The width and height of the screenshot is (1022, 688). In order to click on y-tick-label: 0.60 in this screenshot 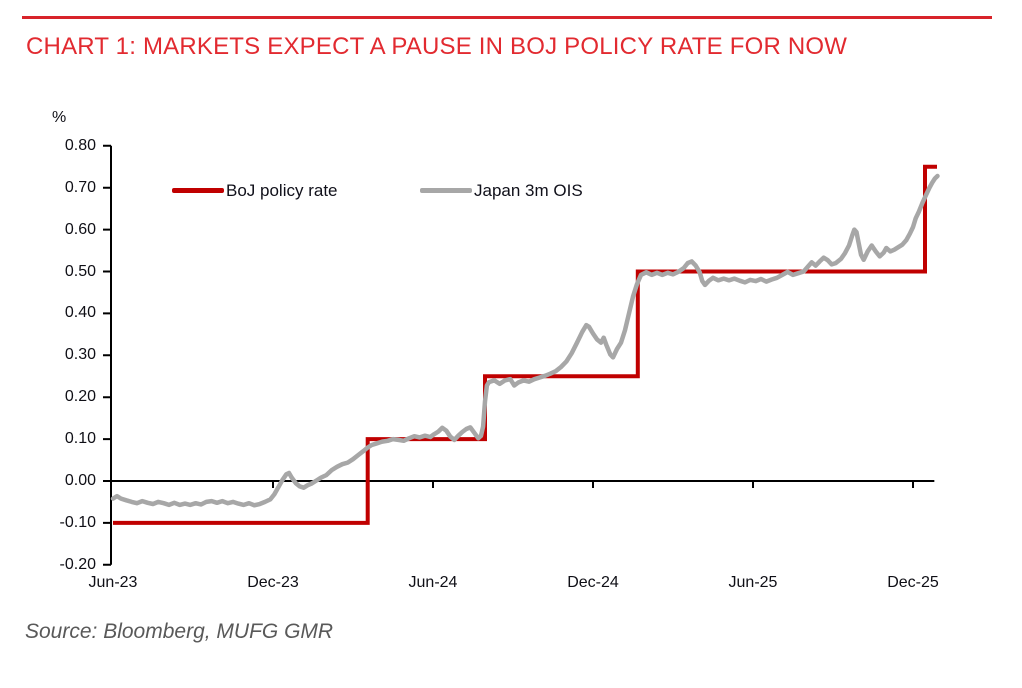, I will do `click(80, 229)`.